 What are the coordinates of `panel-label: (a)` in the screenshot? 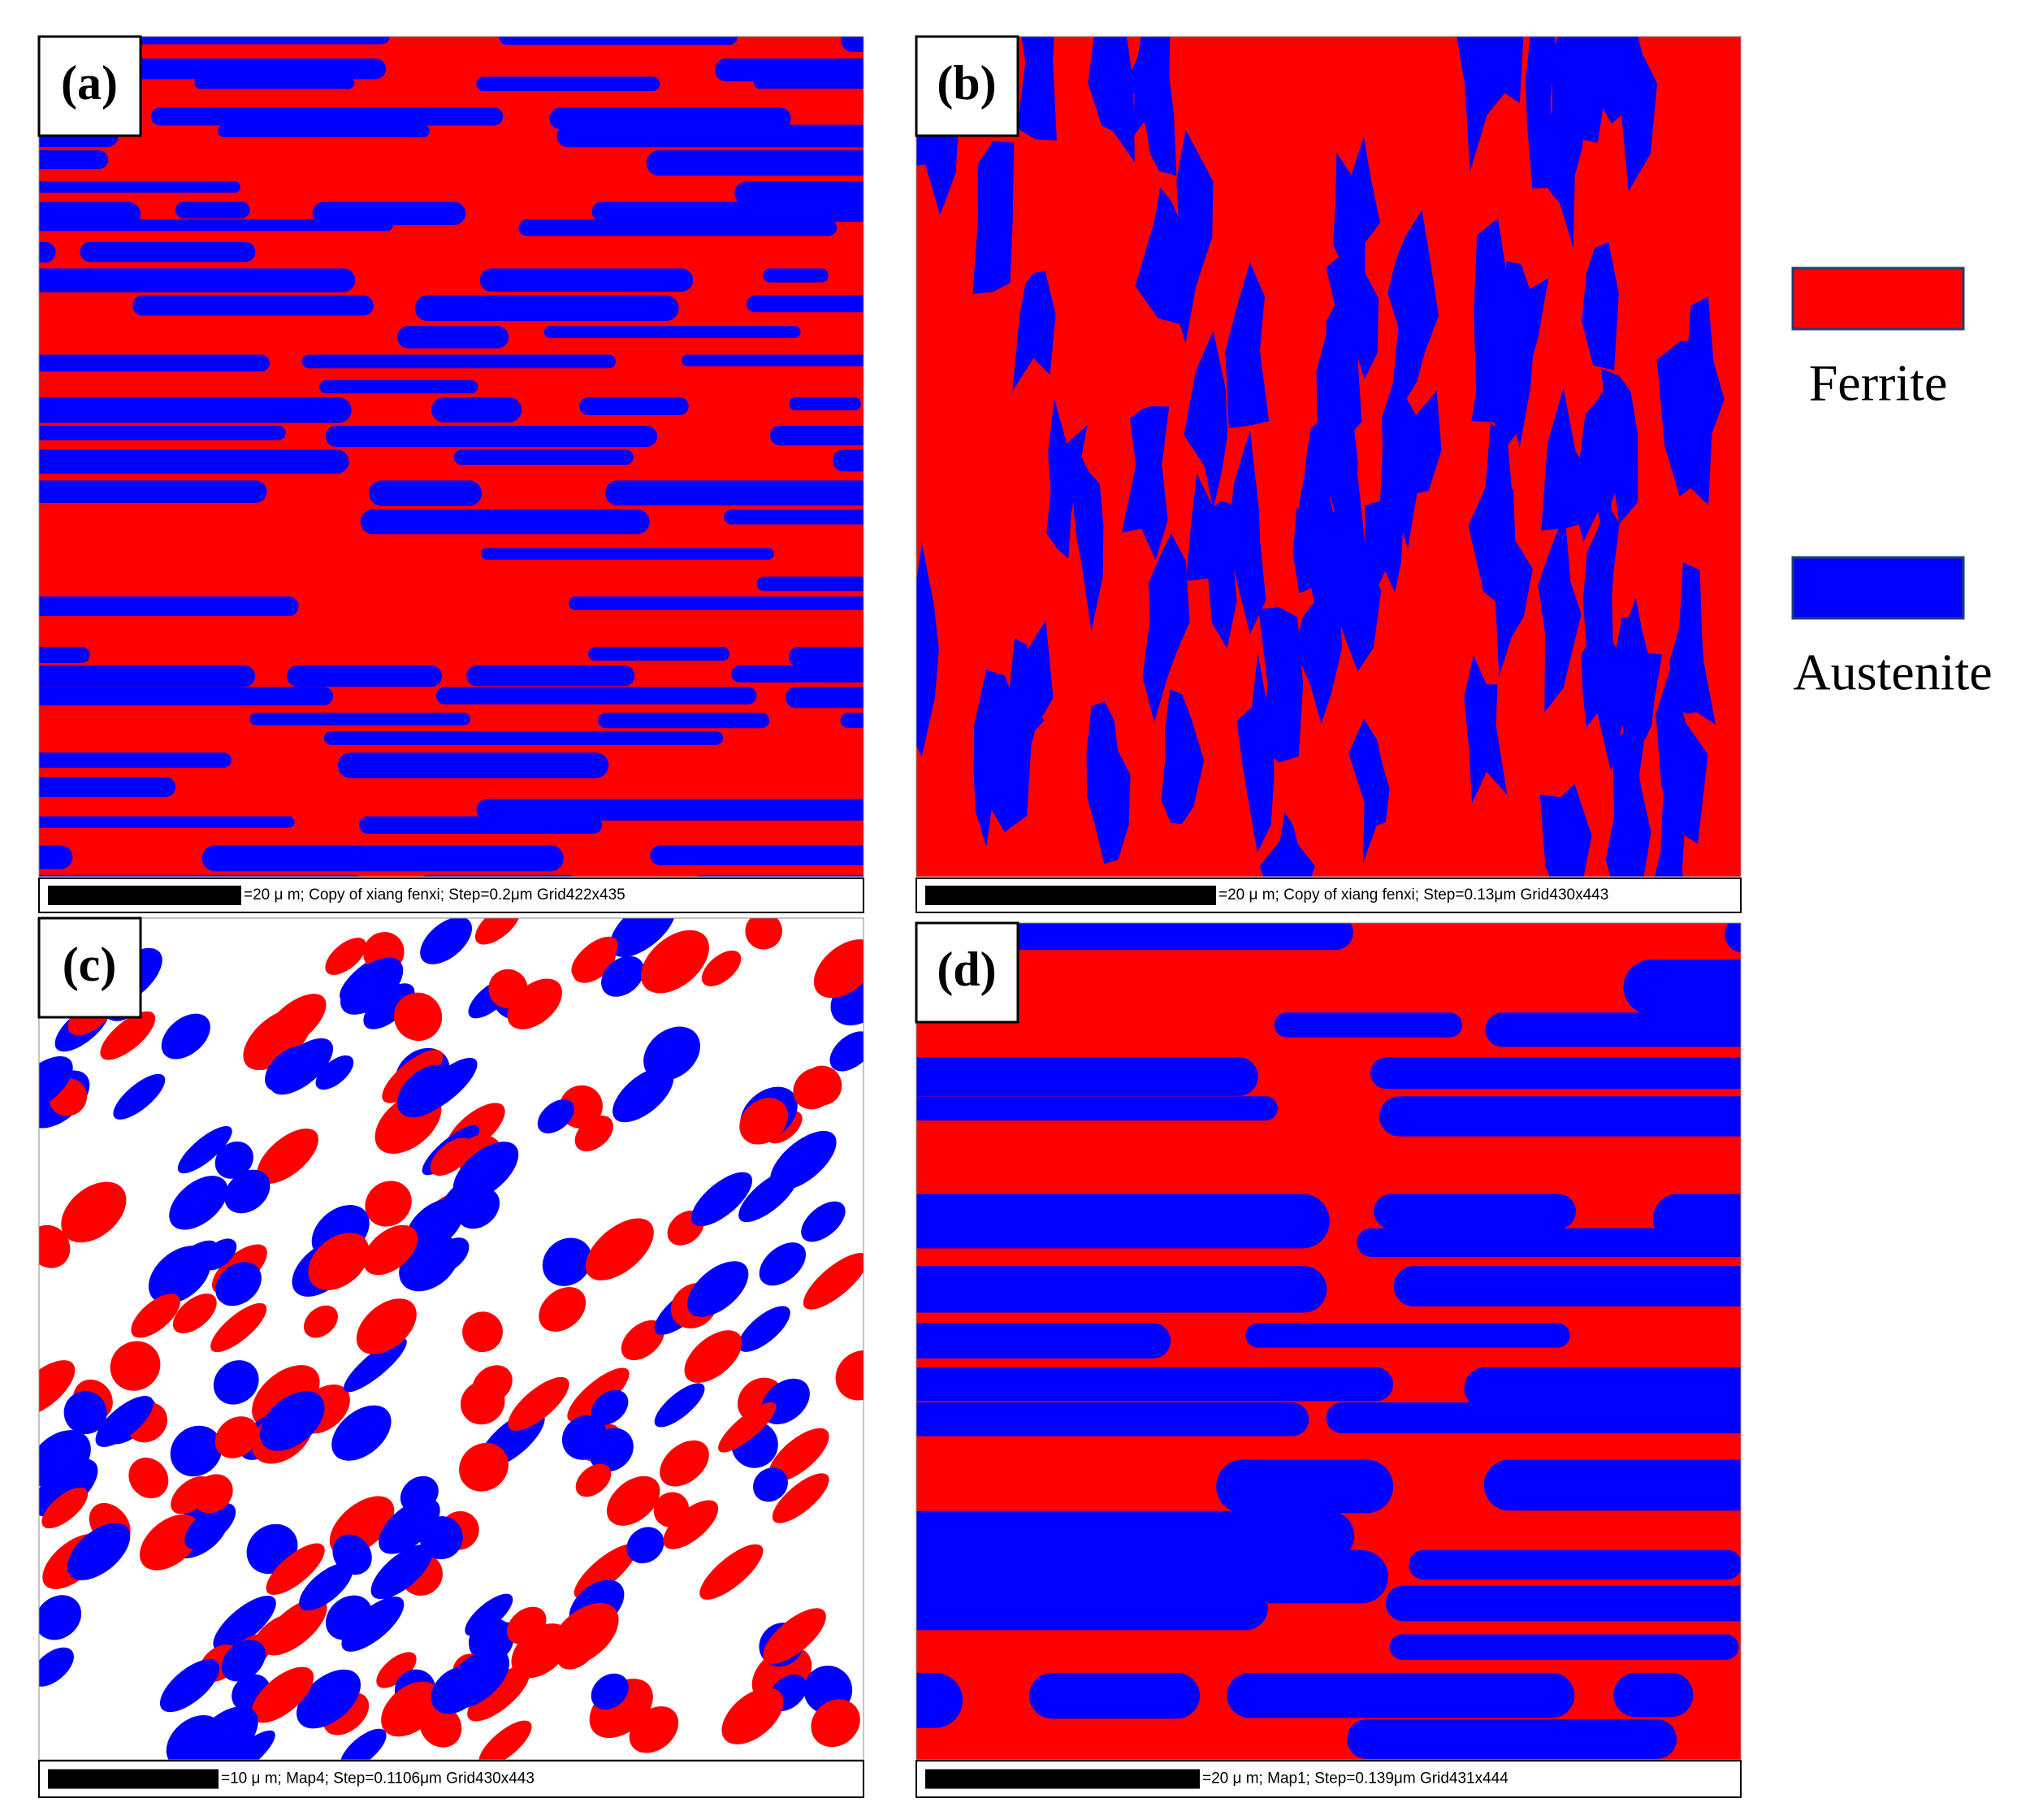 It's located at (89, 83).